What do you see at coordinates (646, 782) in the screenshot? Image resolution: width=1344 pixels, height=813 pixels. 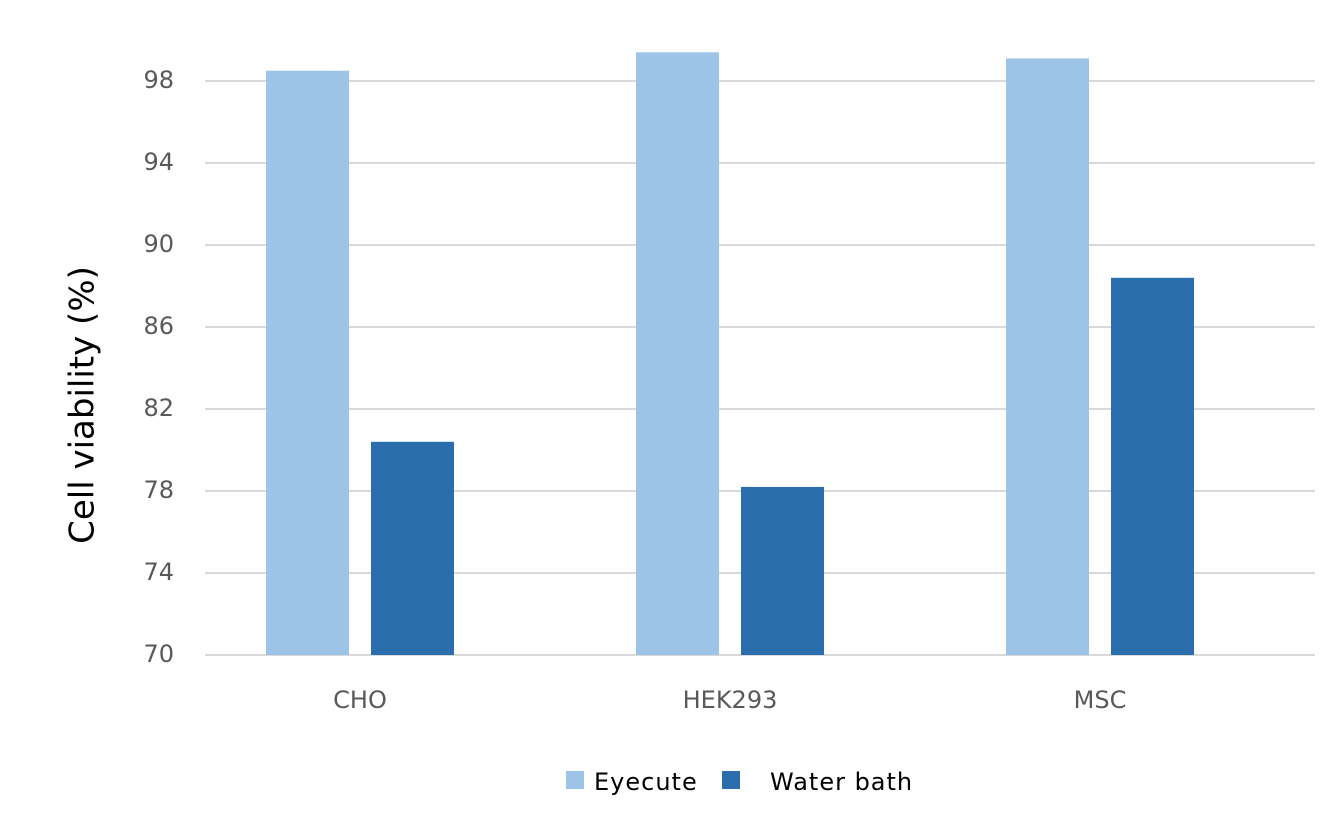 I see `legend-label: Eyecute` at bounding box center [646, 782].